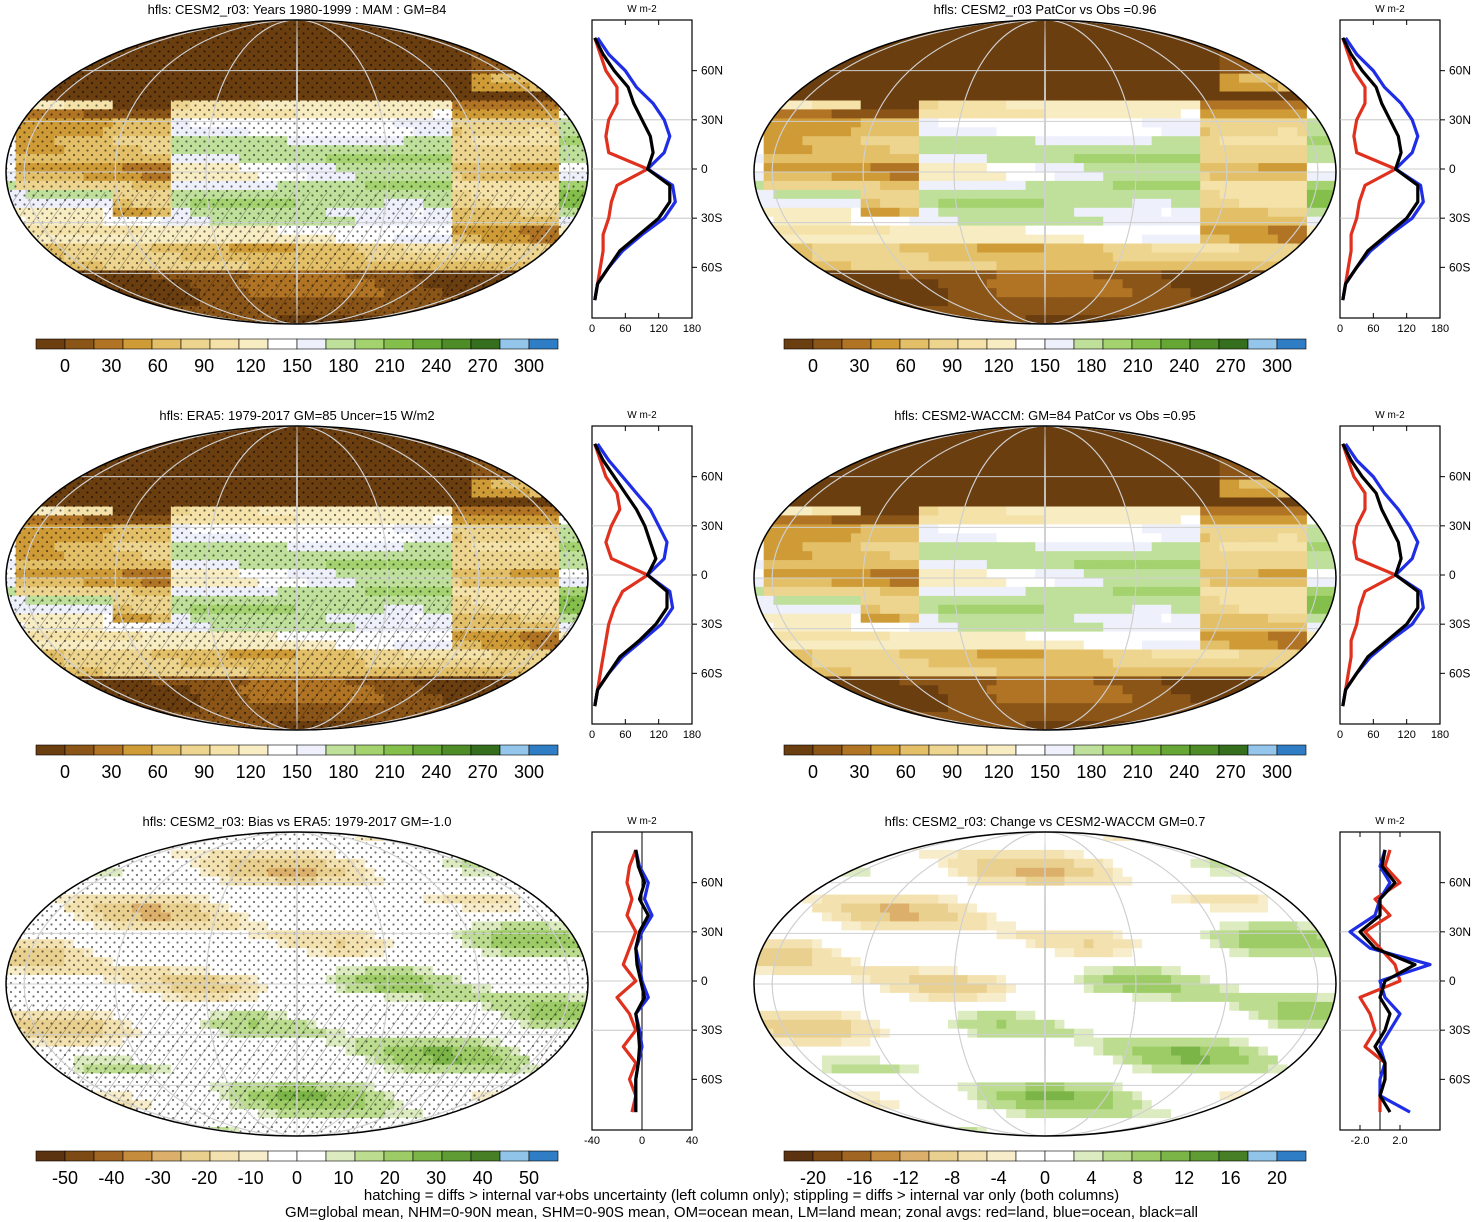 The width and height of the screenshot is (1483, 1222). I want to click on panel-title: hfls: CESM2_r03 PatCor vs Obs =0.96, so click(1045, 9).